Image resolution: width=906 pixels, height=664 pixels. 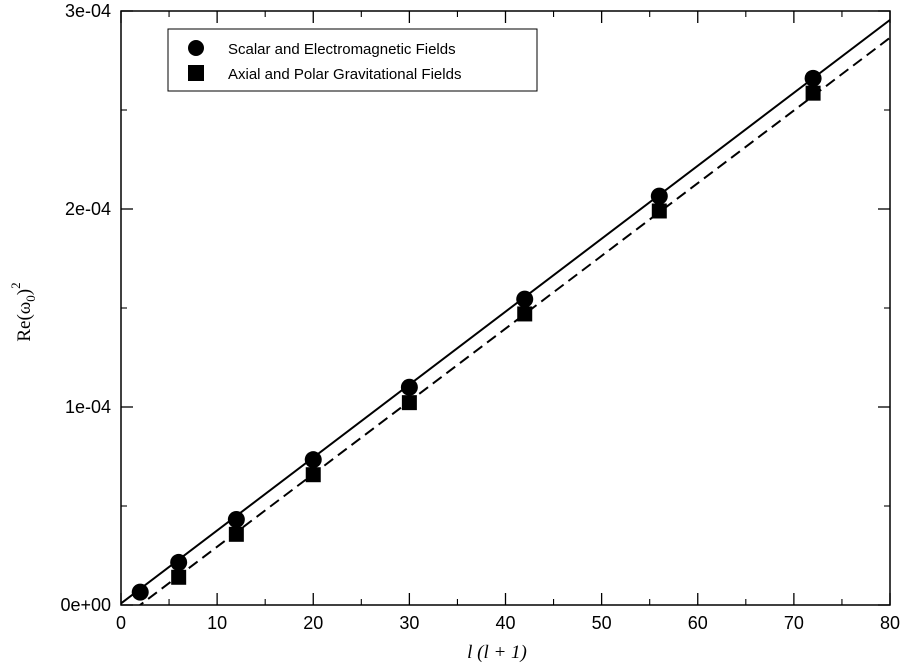 I want to click on legend-box, so click(x=352, y=60).